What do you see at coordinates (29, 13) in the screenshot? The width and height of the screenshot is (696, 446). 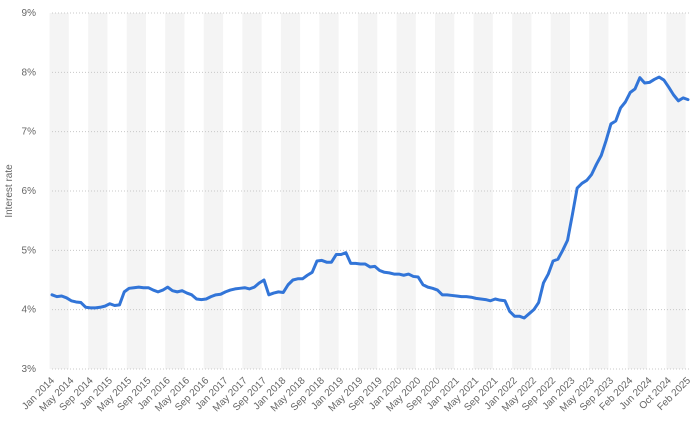 I see `y-tick-label: 9%` at bounding box center [29, 13].